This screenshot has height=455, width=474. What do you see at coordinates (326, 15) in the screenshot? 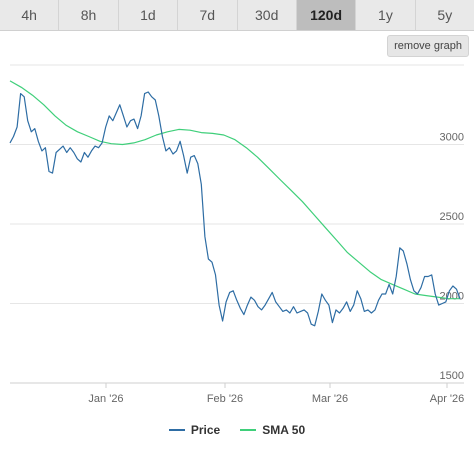
I see `tab-120d: 120d` at bounding box center [326, 15].